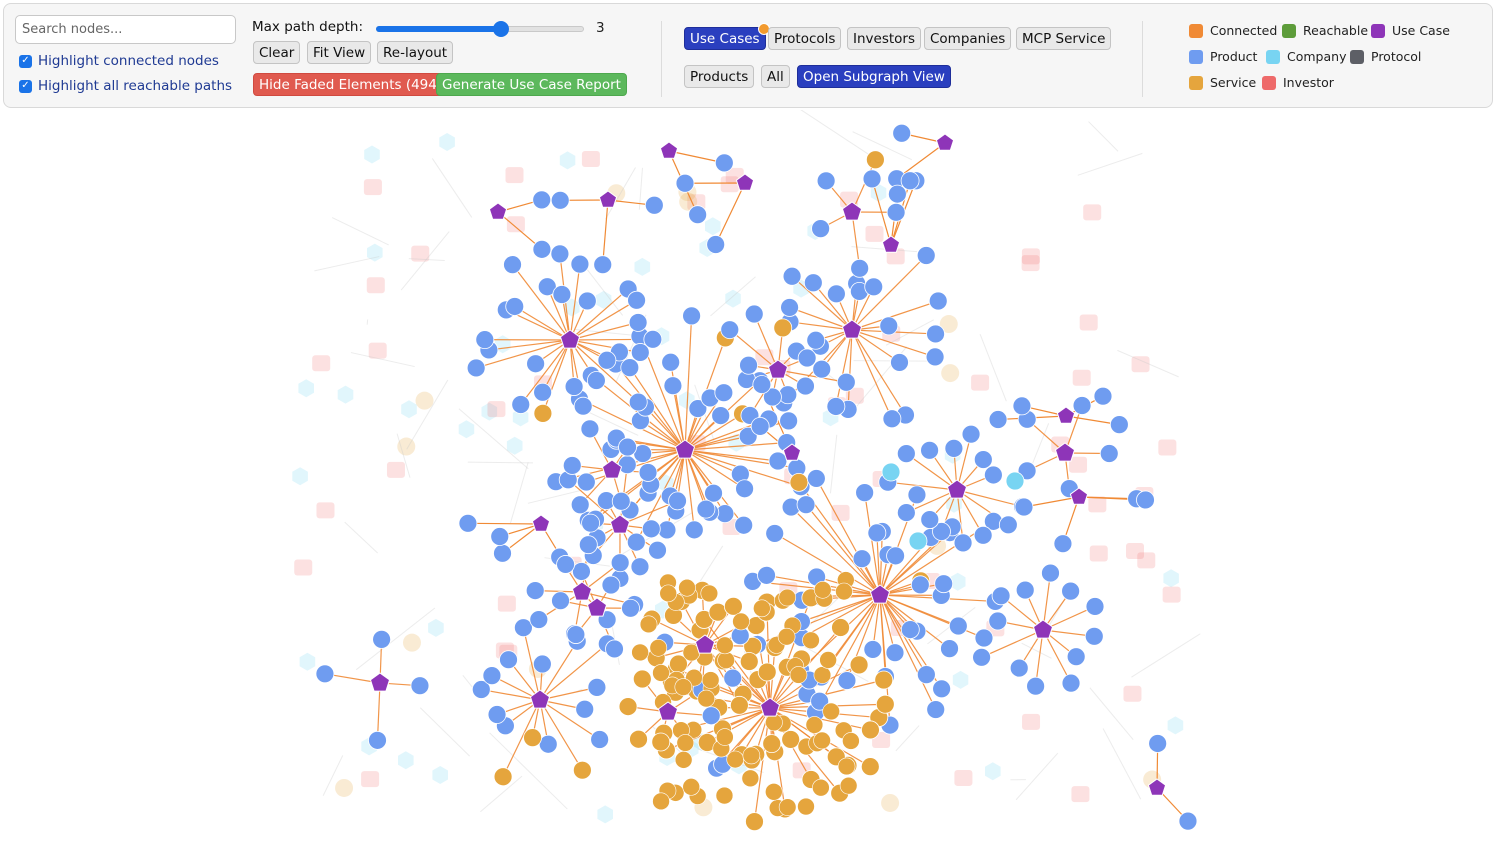 The width and height of the screenshot is (1500, 845). What do you see at coordinates (727, 36) in the screenshot?
I see `filter-use-cases-button: Use Cases` at bounding box center [727, 36].